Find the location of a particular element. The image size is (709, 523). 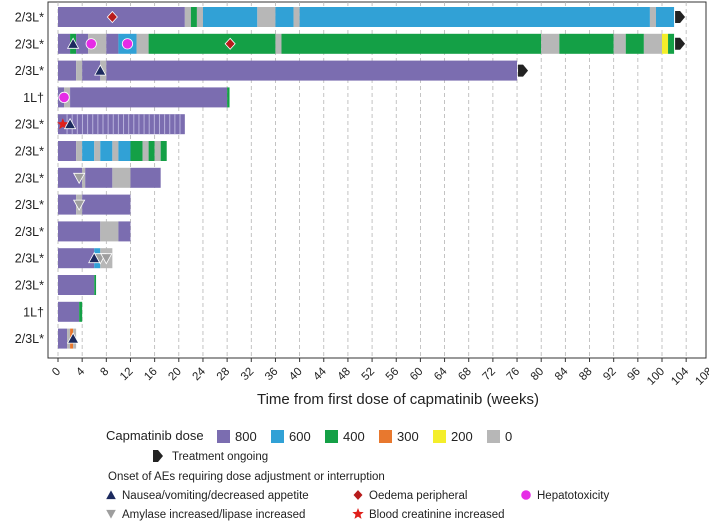

x-tick-label: 76 is located at coordinates (514, 375).